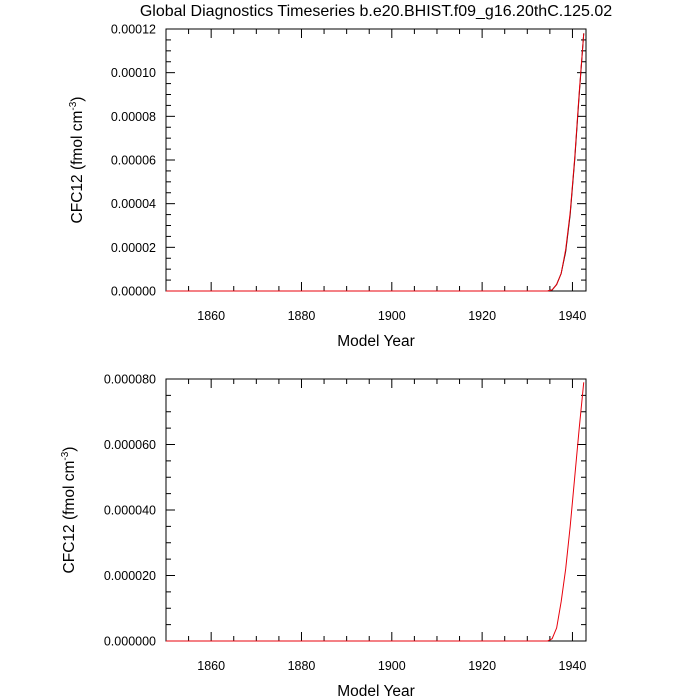 Image resolution: width=700 pixels, height=700 pixels. What do you see at coordinates (130, 511) in the screenshot?
I see `y-tick-label: 0.000040` at bounding box center [130, 511].